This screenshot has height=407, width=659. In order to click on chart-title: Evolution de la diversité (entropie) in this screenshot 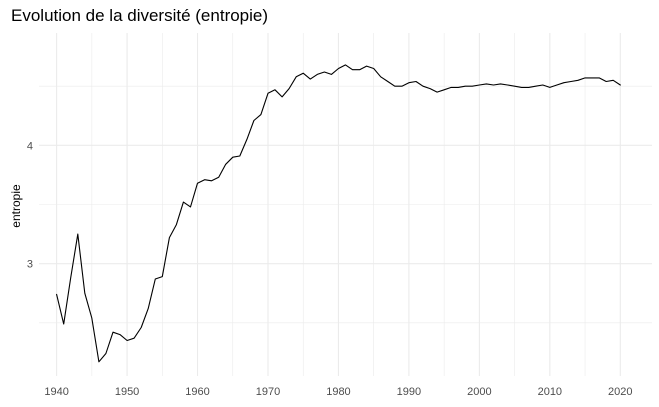, I will do `click(140, 15)`.